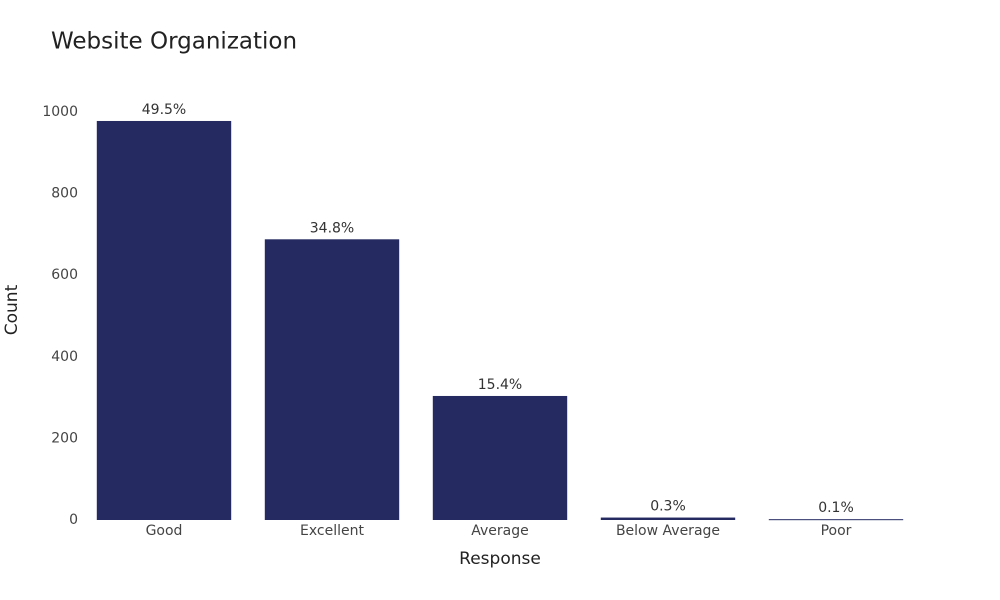 Image resolution: width=1000 pixels, height=600 pixels. Describe the element at coordinates (73, 520) in the screenshot. I see `y-tick-label: 0` at that location.